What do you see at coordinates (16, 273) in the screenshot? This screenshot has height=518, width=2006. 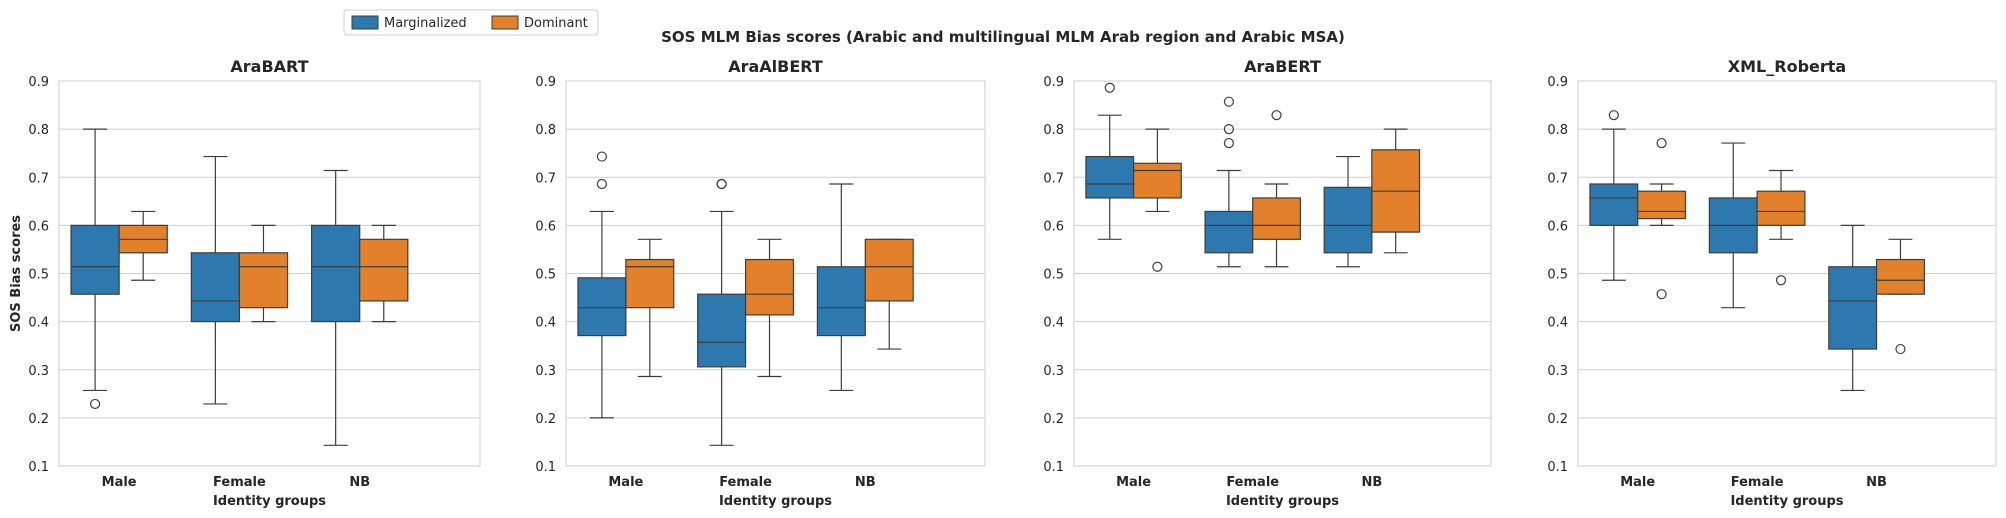 I see `y-axis-label: SOS Bias scores` at bounding box center [16, 273].